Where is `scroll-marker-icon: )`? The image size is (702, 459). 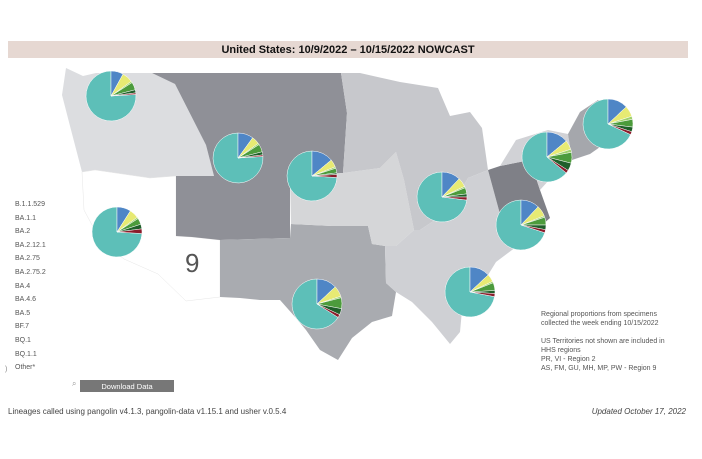
scroll-marker-icon: ) is located at coordinates (6, 369).